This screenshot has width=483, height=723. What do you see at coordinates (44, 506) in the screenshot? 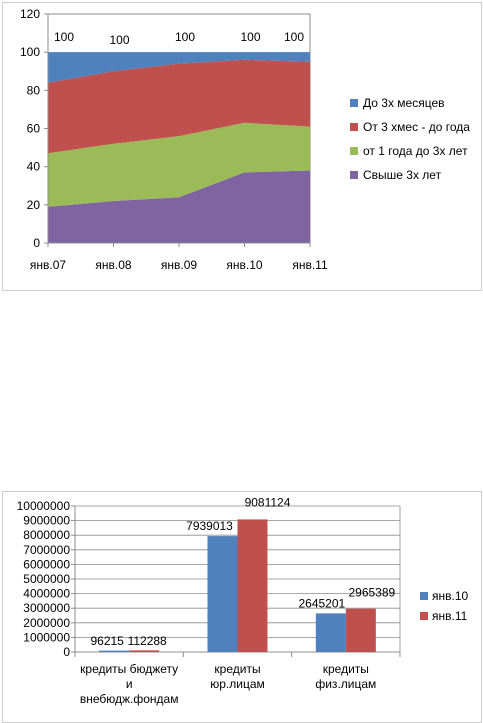
I see `y-tick-label: 10000000` at bounding box center [44, 506].